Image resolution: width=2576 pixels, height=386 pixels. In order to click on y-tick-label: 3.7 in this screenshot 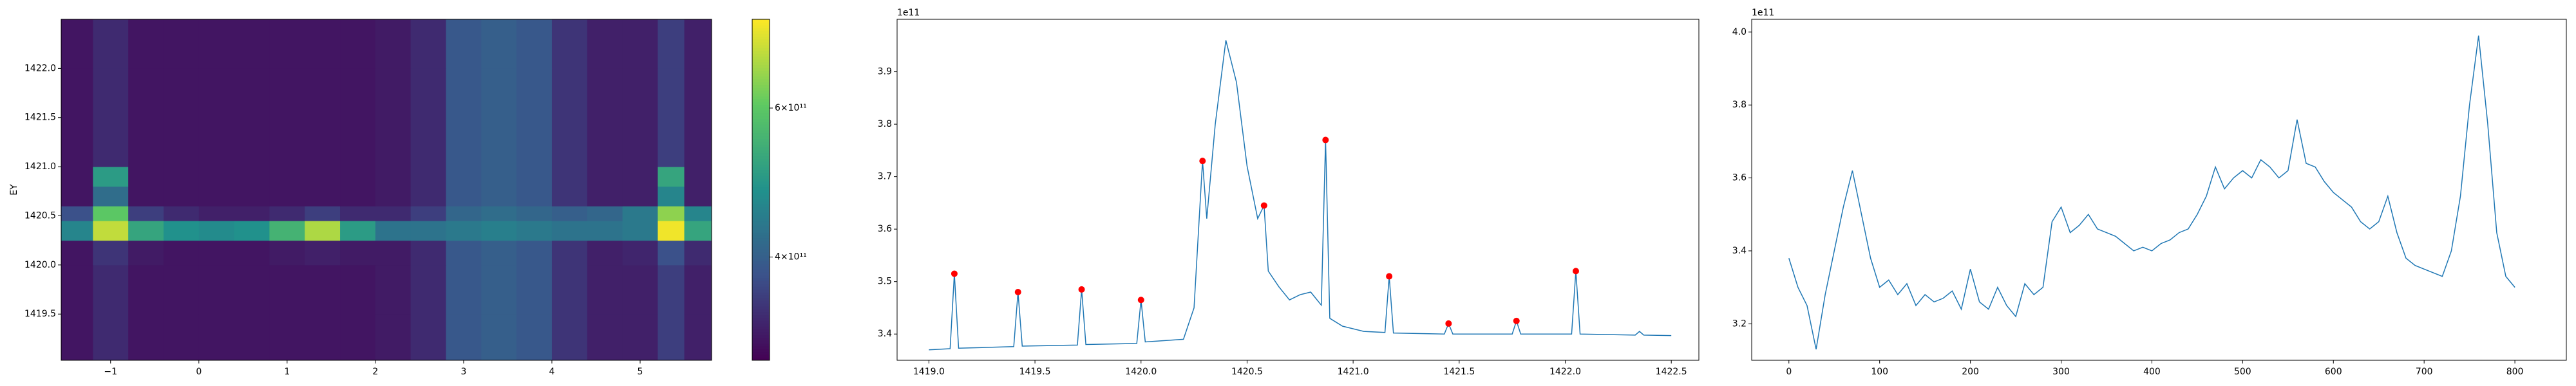, I will do `click(885, 177)`.